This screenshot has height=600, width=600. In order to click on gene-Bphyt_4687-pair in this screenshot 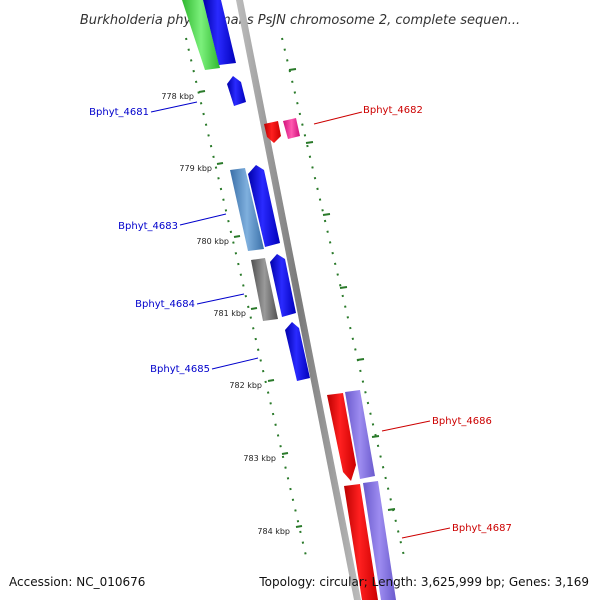, I will do `click(379, 540)`.